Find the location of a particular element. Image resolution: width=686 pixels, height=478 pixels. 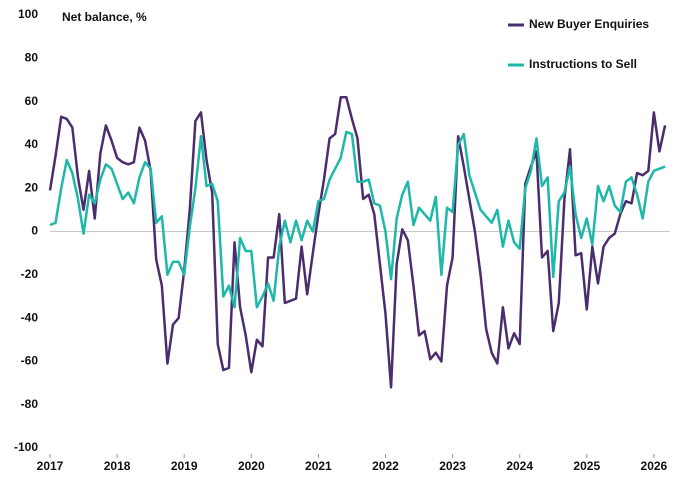

x-tick-label: 2017 is located at coordinates (50, 466).